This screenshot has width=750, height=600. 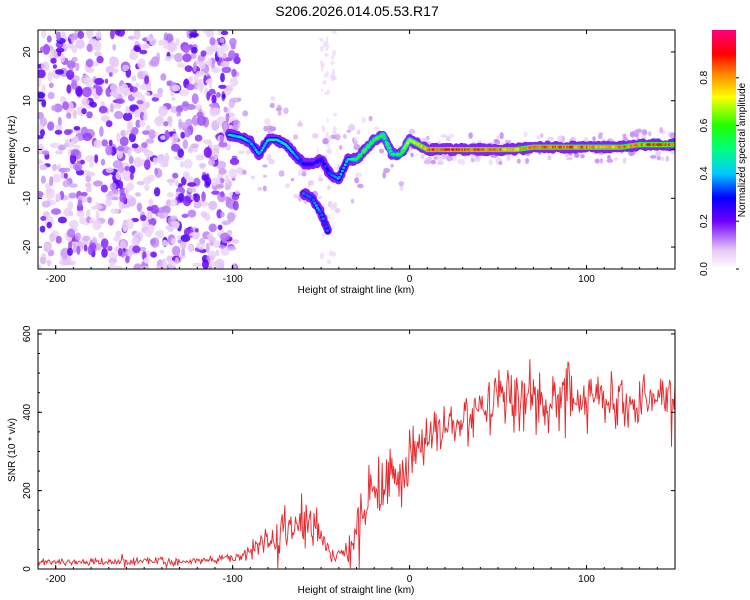 What do you see at coordinates (56, 279) in the screenshot?
I see `x-tick-label: -200` at bounding box center [56, 279].